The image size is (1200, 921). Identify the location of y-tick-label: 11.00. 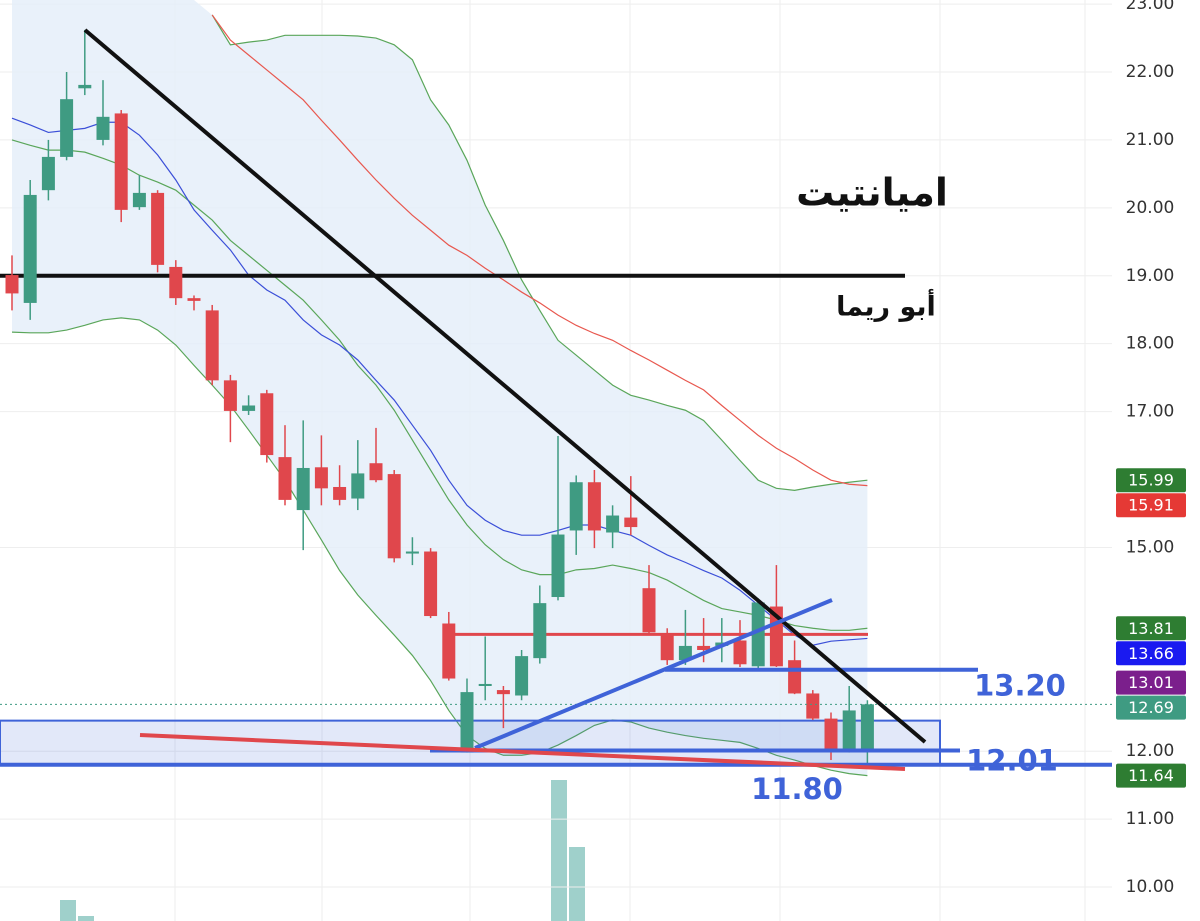
(1150, 819).